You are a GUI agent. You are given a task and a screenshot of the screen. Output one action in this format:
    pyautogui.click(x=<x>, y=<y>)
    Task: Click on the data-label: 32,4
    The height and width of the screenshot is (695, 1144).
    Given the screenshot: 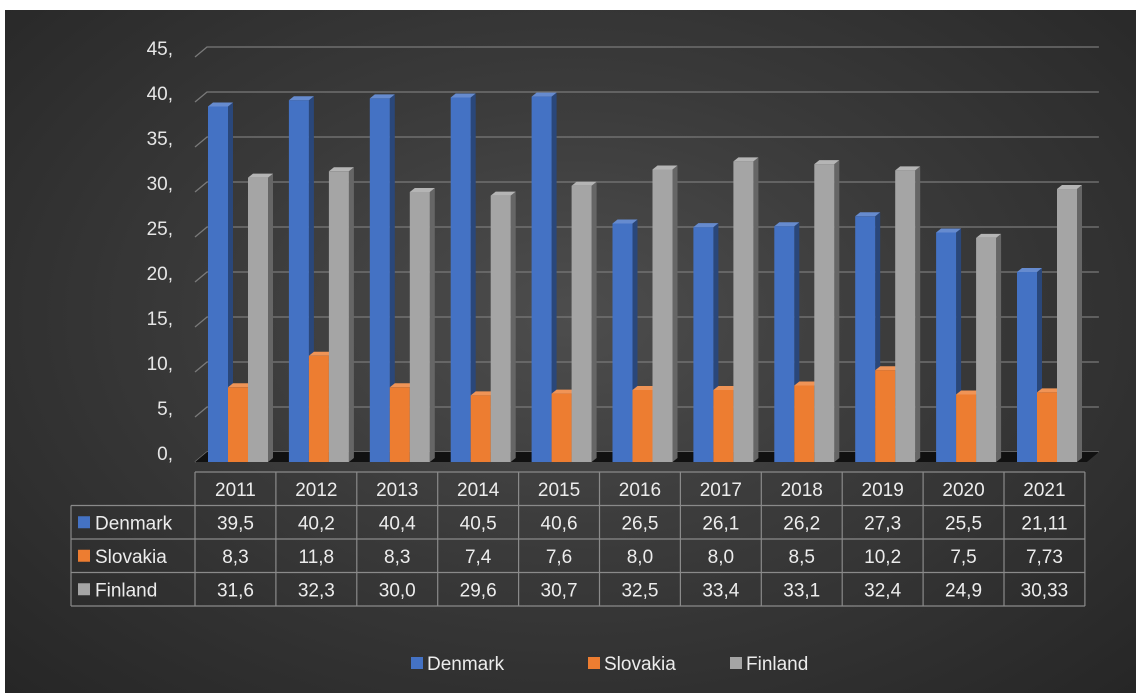 What is the action you would take?
    pyautogui.click(x=882, y=590)
    